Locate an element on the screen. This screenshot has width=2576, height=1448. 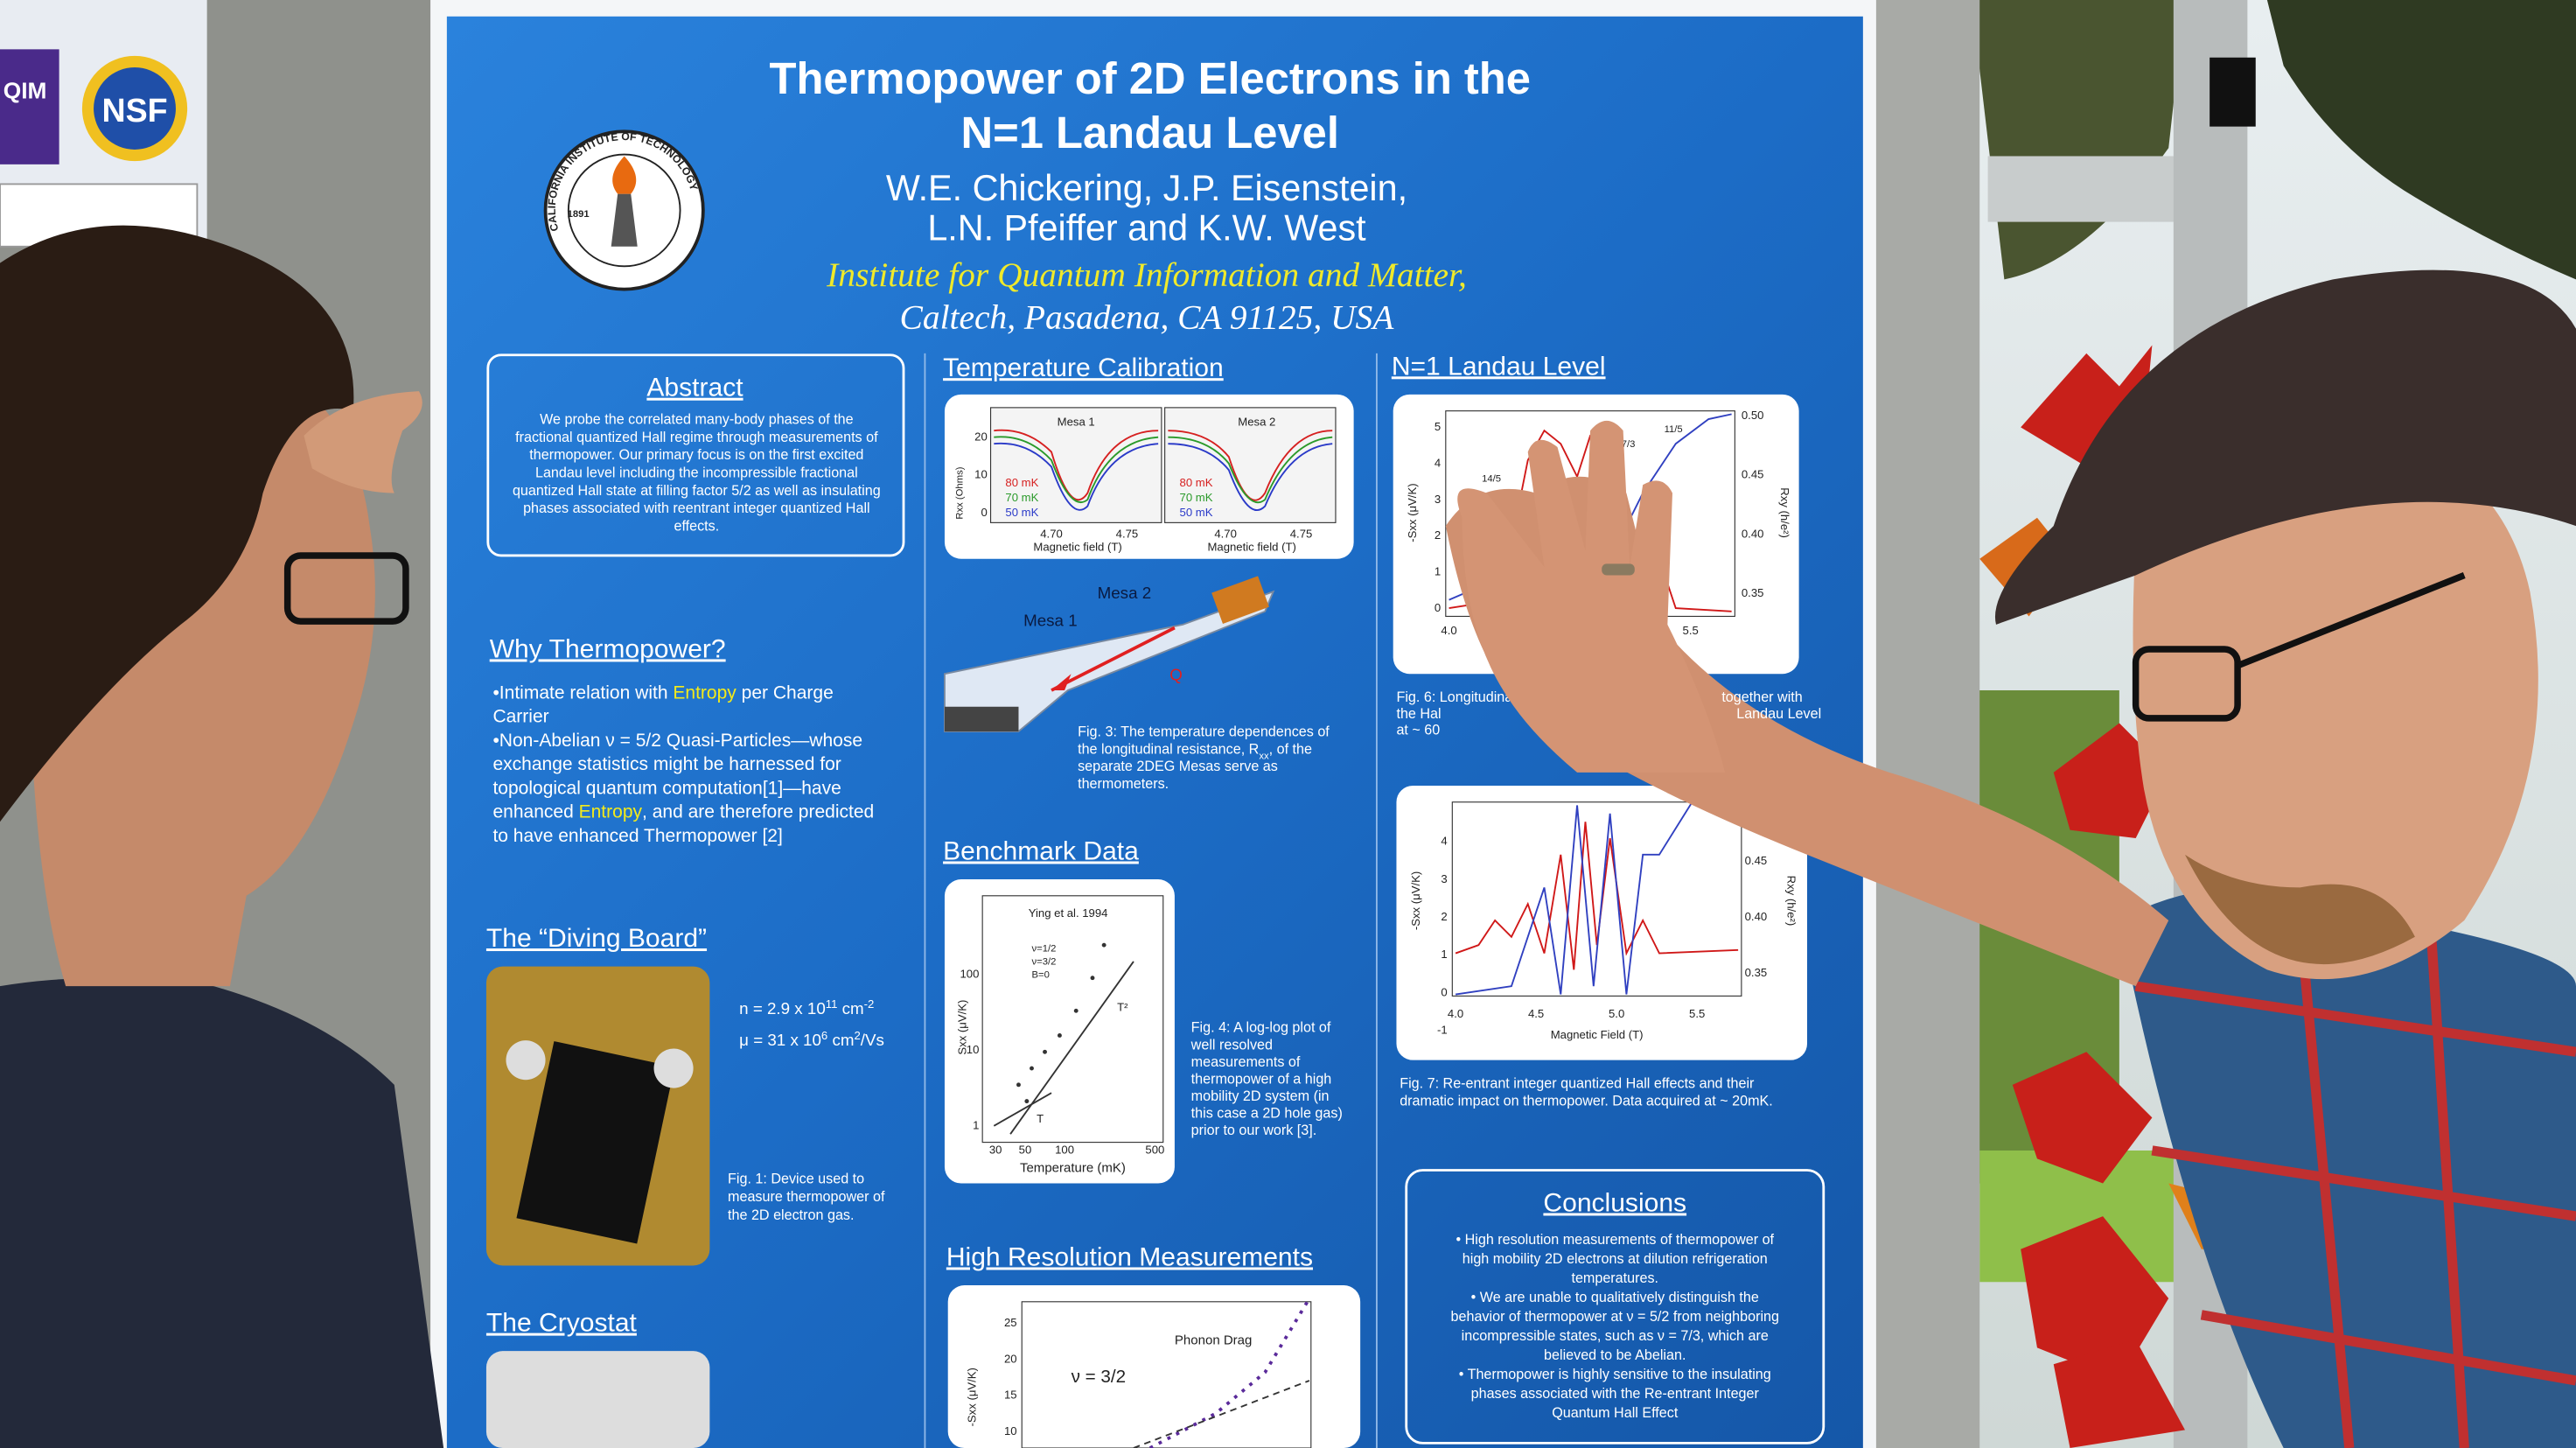
text: Magnetic field (T) is located at coordinates (1251, 546).